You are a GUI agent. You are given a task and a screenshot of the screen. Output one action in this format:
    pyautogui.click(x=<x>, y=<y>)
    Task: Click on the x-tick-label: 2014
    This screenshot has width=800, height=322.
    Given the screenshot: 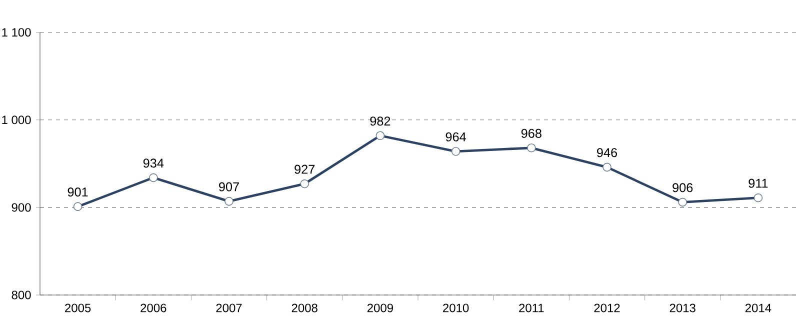 What is the action you would take?
    pyautogui.click(x=758, y=308)
    